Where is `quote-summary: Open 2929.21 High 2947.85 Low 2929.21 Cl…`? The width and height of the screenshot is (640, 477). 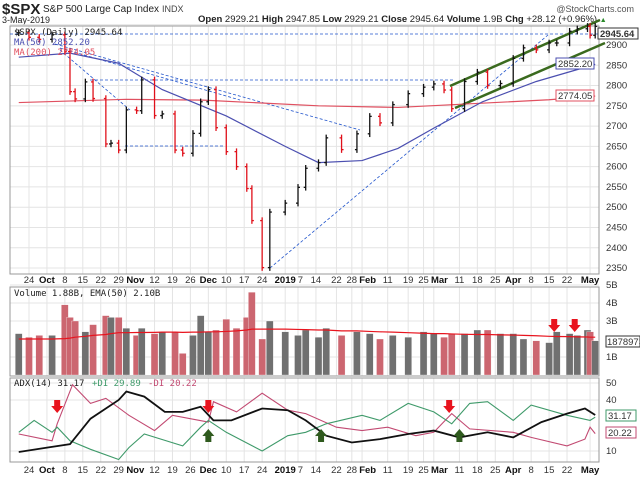
quote-summary: Open 2929.21 High 2947.85 Low 2929.21 Cl… is located at coordinates (402, 19).